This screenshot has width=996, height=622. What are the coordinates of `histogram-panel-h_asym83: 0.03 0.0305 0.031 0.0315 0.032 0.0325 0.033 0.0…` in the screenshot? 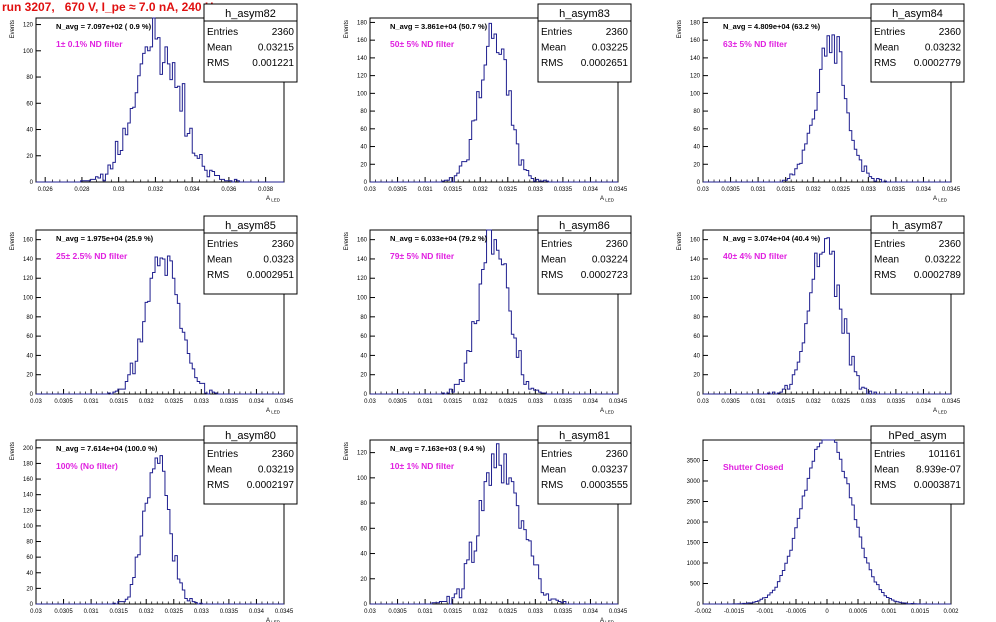 It's located at (488, 103).